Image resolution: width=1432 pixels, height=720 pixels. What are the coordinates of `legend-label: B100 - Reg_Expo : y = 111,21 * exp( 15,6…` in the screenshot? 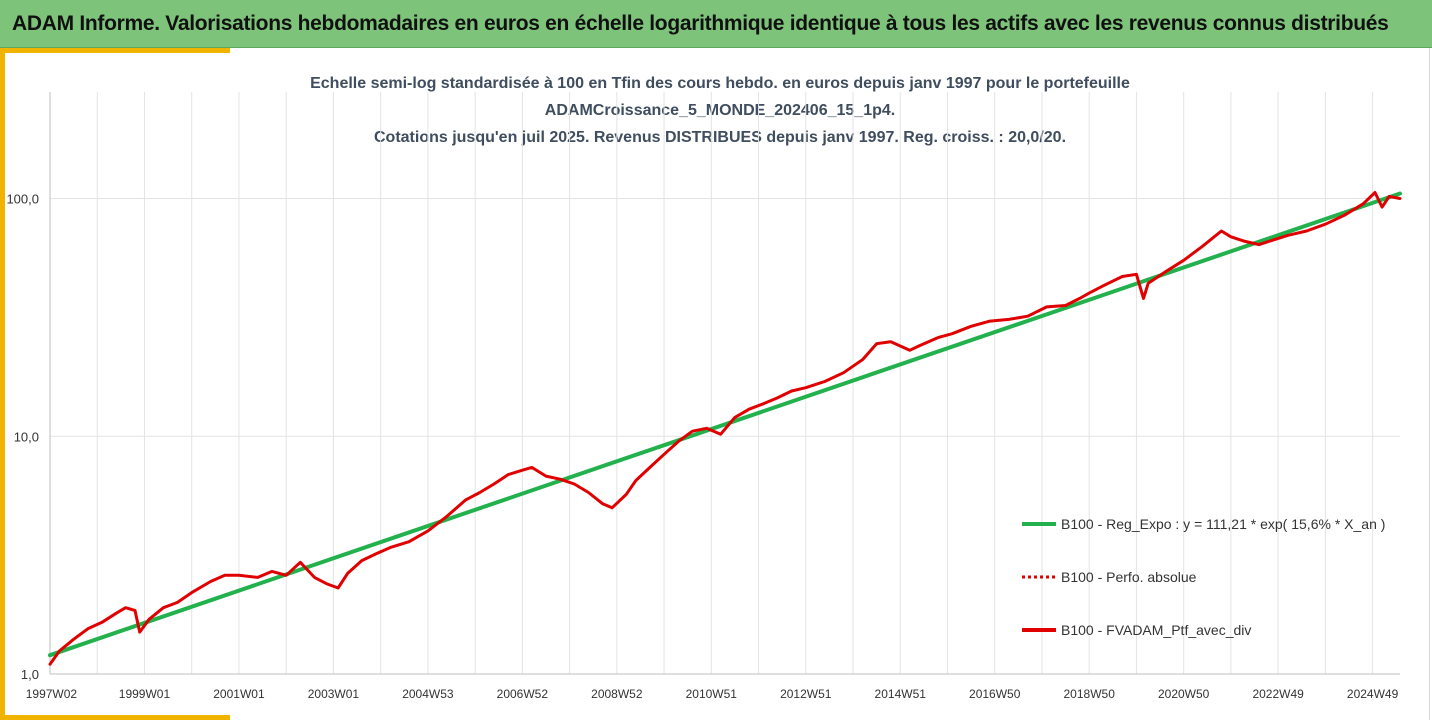 It's located at (1223, 524).